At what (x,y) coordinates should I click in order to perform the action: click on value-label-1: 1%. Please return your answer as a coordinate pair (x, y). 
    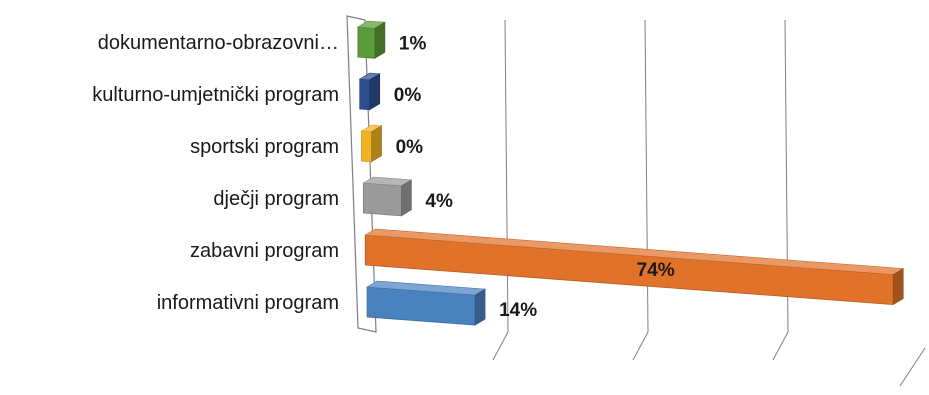
    Looking at the image, I should click on (413, 43).